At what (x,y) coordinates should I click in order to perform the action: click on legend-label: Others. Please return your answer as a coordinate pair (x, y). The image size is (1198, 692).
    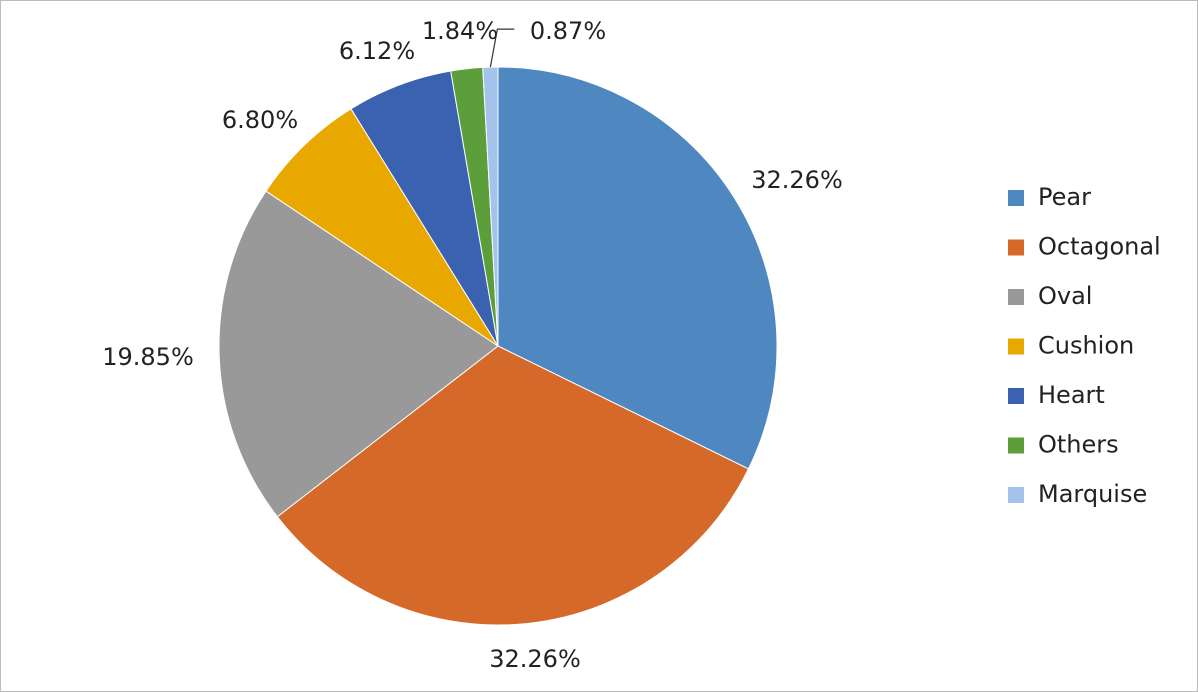
    Looking at the image, I should click on (1078, 445).